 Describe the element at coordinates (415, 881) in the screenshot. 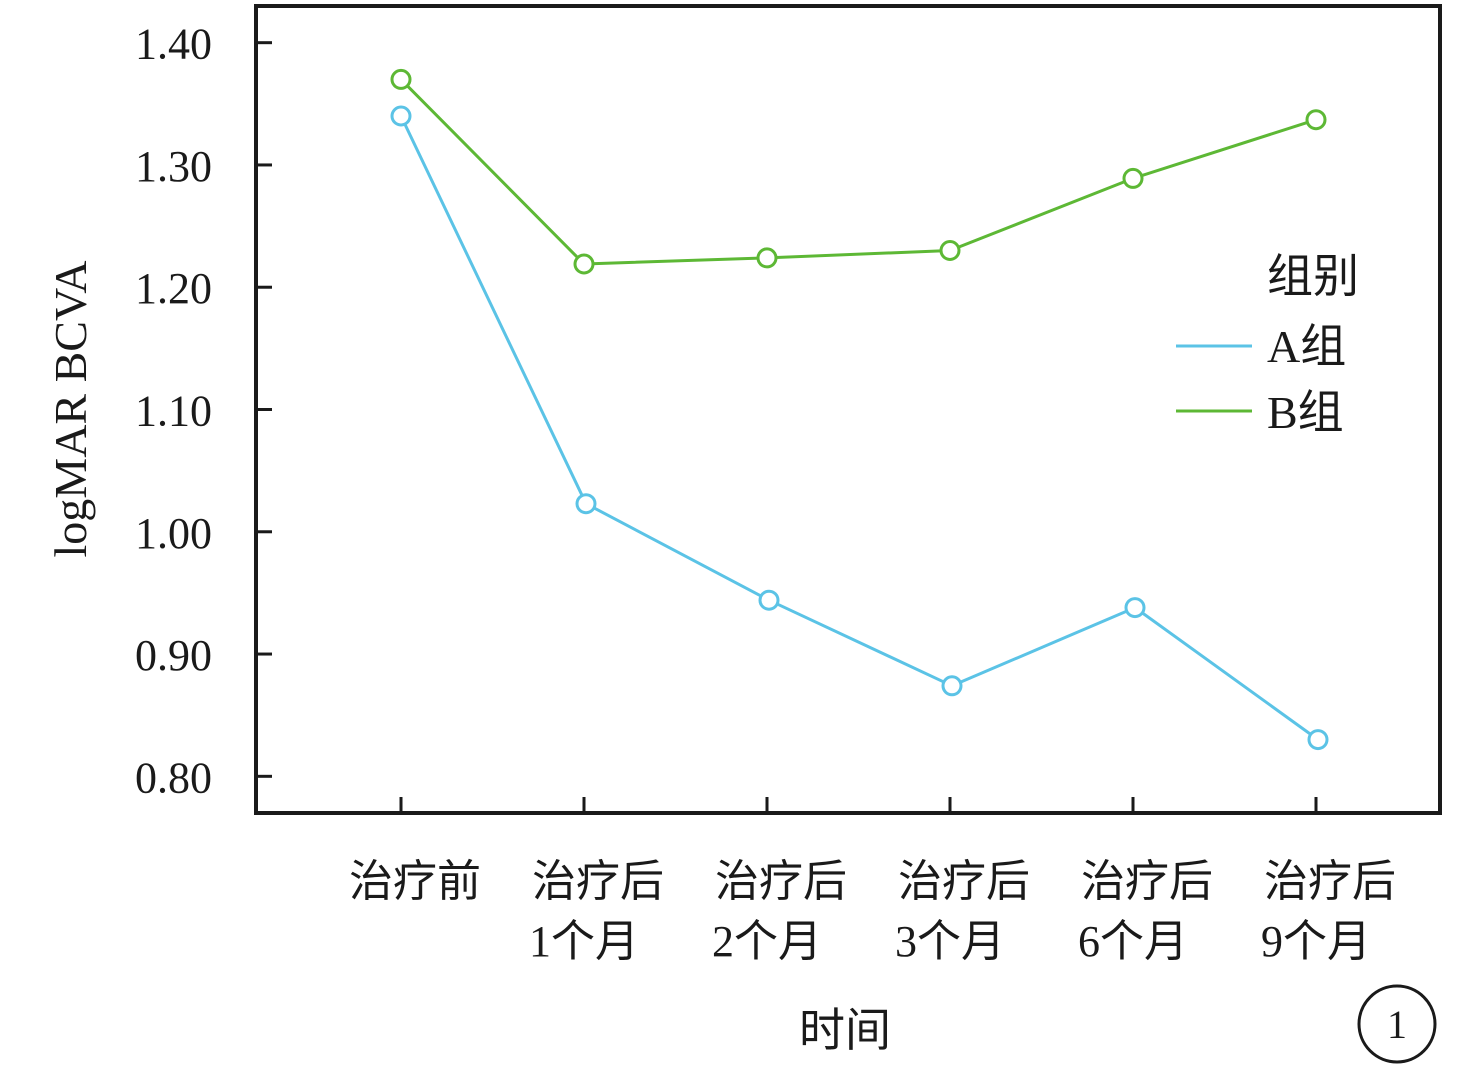

I see `x-tick-label: 治疗前` at that location.